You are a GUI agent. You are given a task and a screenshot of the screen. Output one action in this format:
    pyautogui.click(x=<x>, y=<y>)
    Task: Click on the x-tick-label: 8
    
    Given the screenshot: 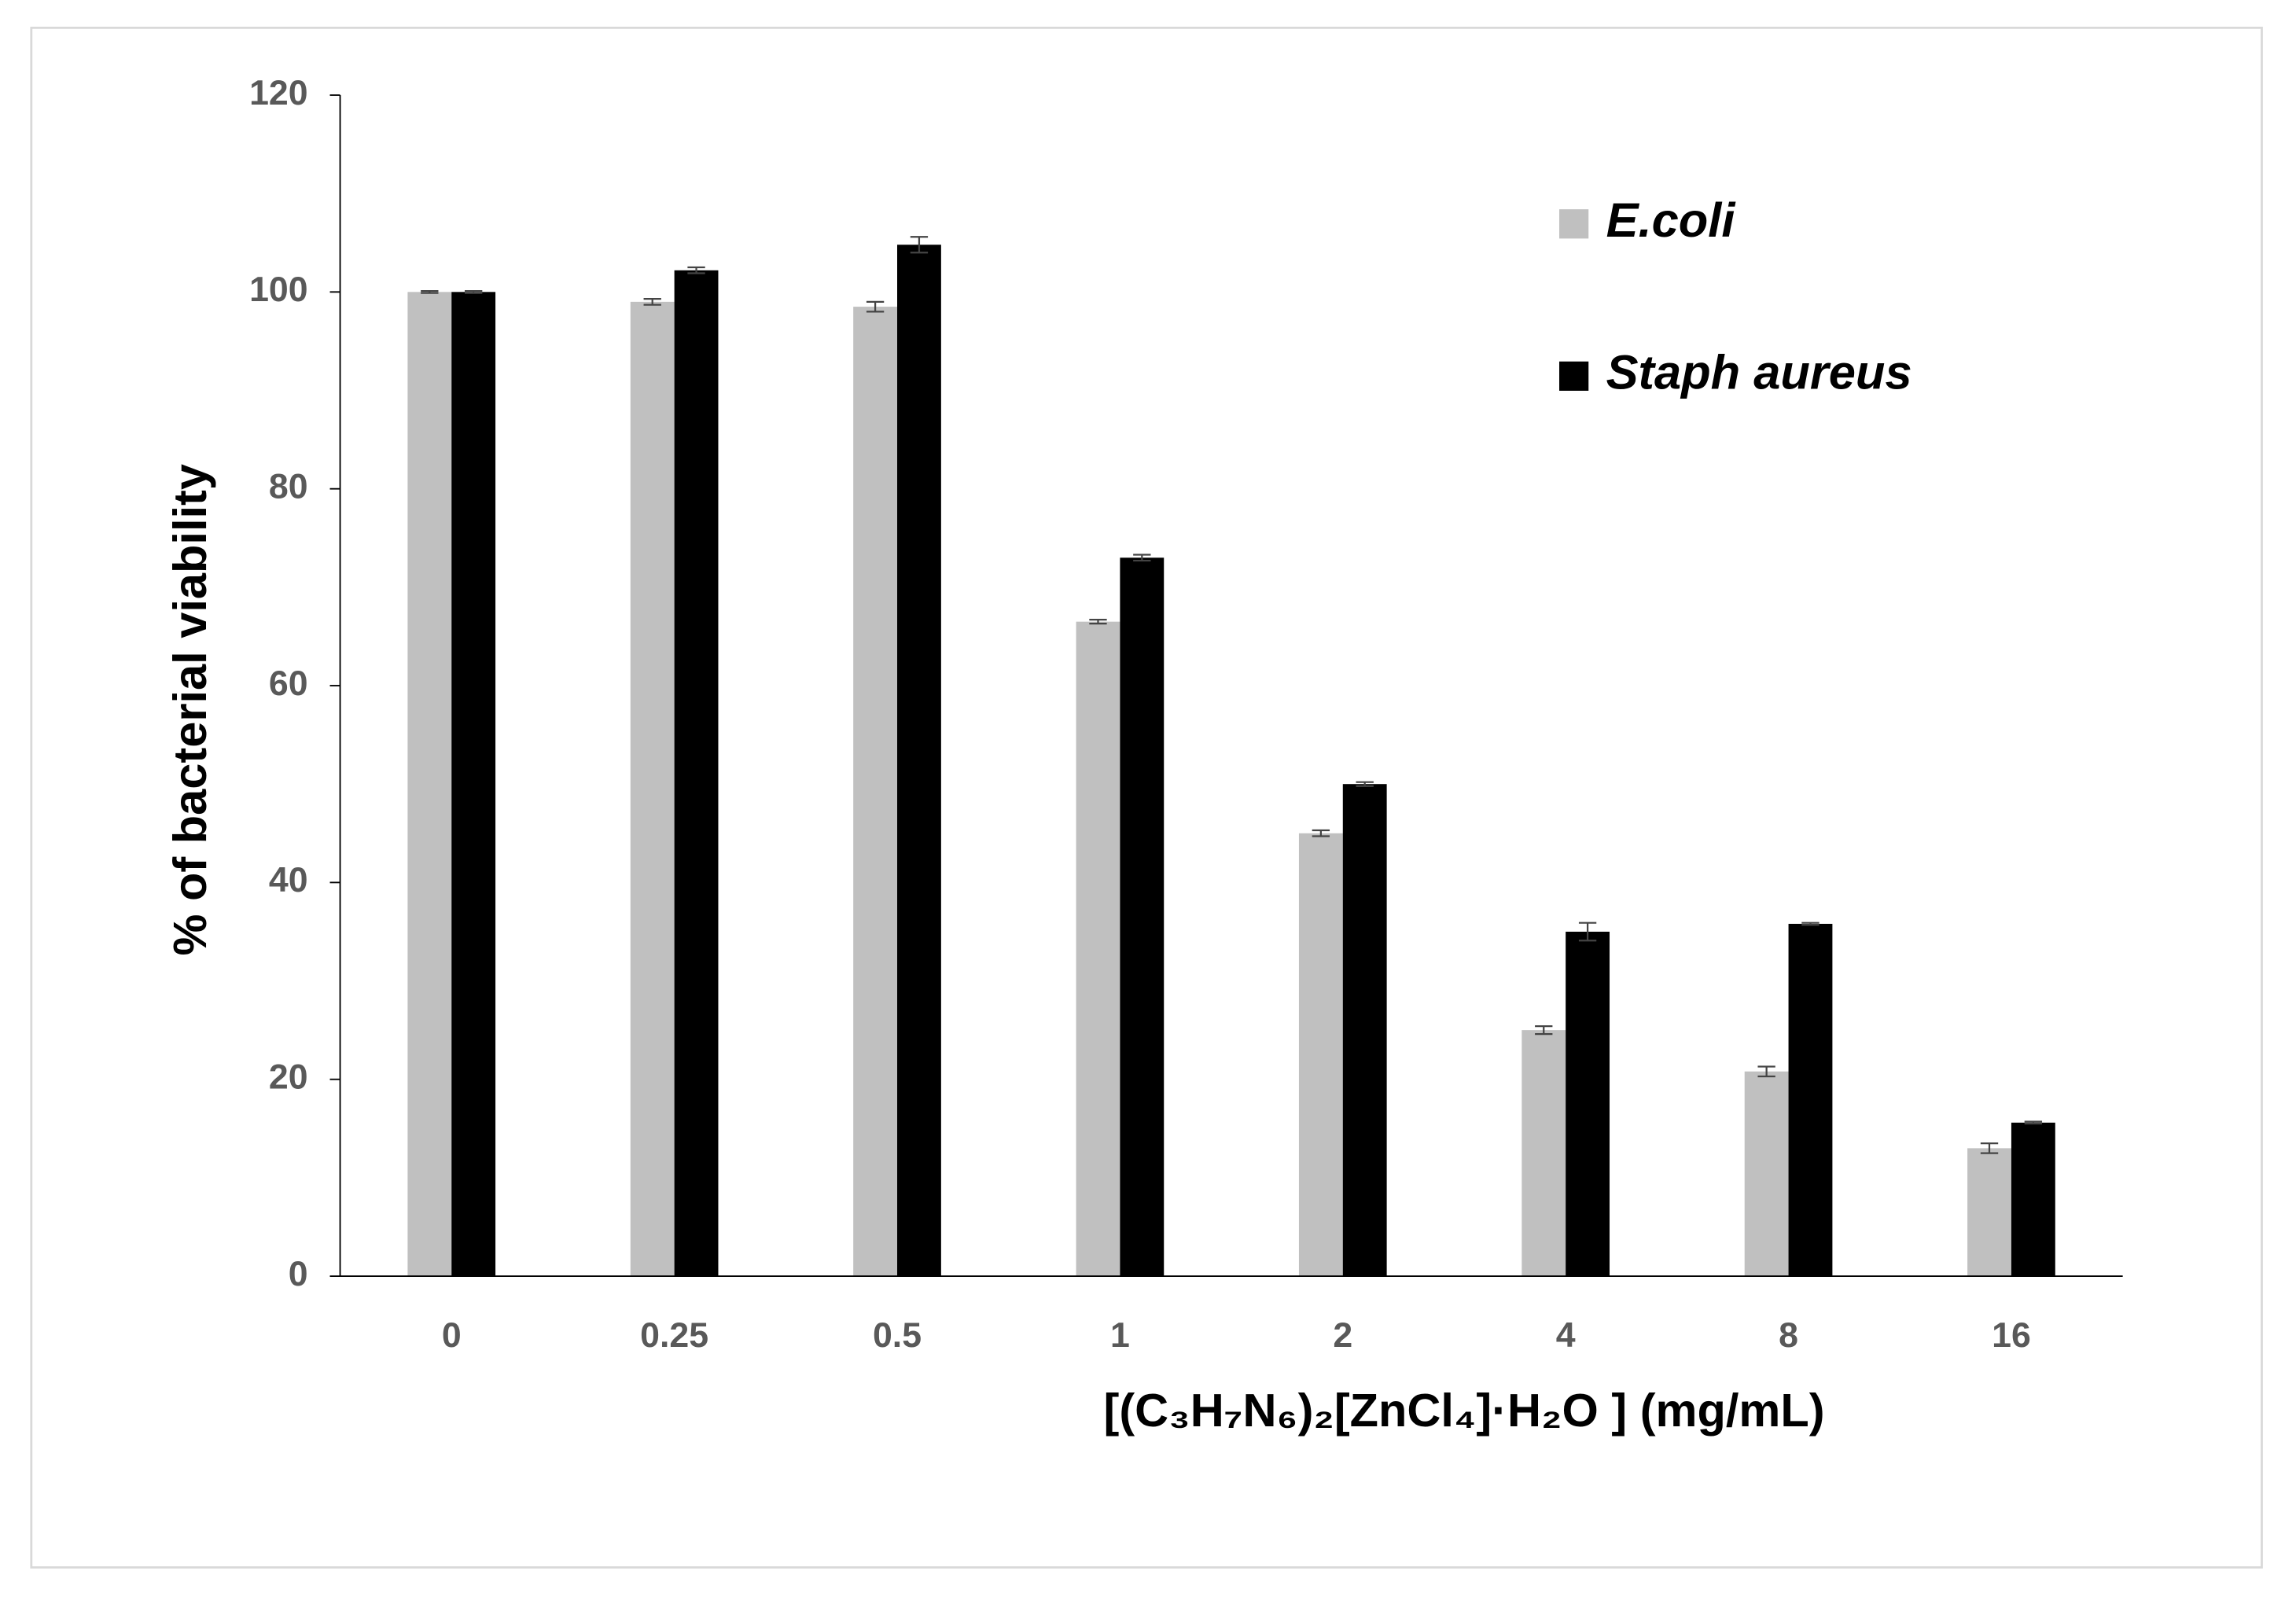 What is the action you would take?
    pyautogui.click(x=1788, y=1335)
    